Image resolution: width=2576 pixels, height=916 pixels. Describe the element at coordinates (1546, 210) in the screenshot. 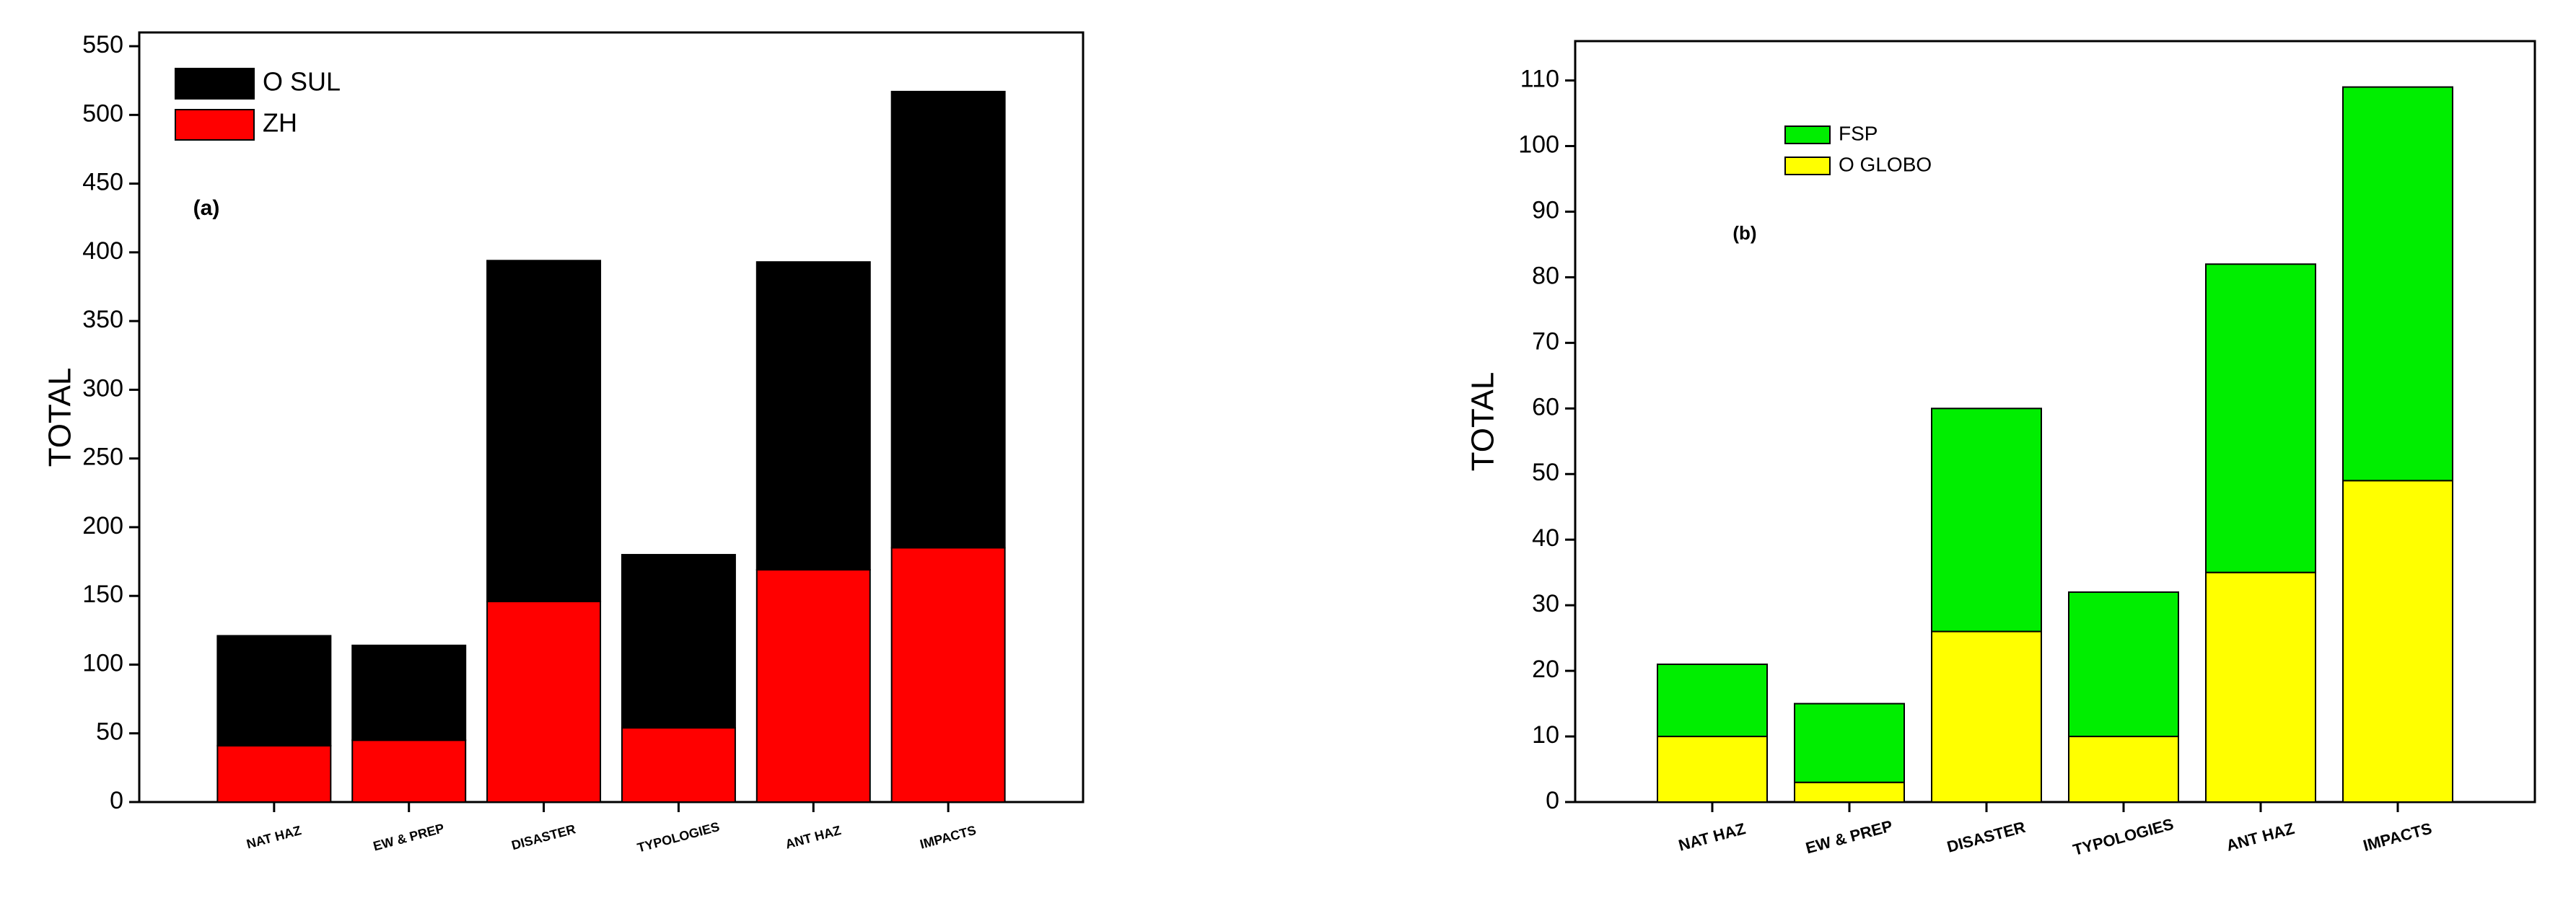

I see `y-tick-label: 90` at that location.